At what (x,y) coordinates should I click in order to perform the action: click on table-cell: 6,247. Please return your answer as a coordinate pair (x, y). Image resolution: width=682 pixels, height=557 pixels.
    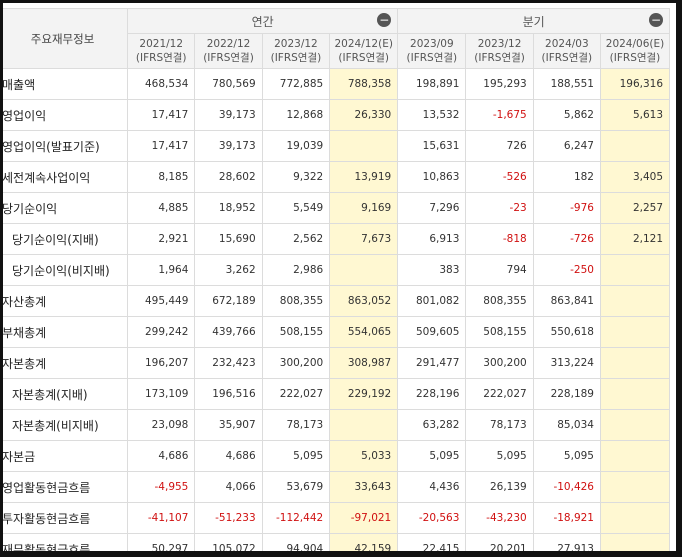
    Looking at the image, I should click on (566, 146).